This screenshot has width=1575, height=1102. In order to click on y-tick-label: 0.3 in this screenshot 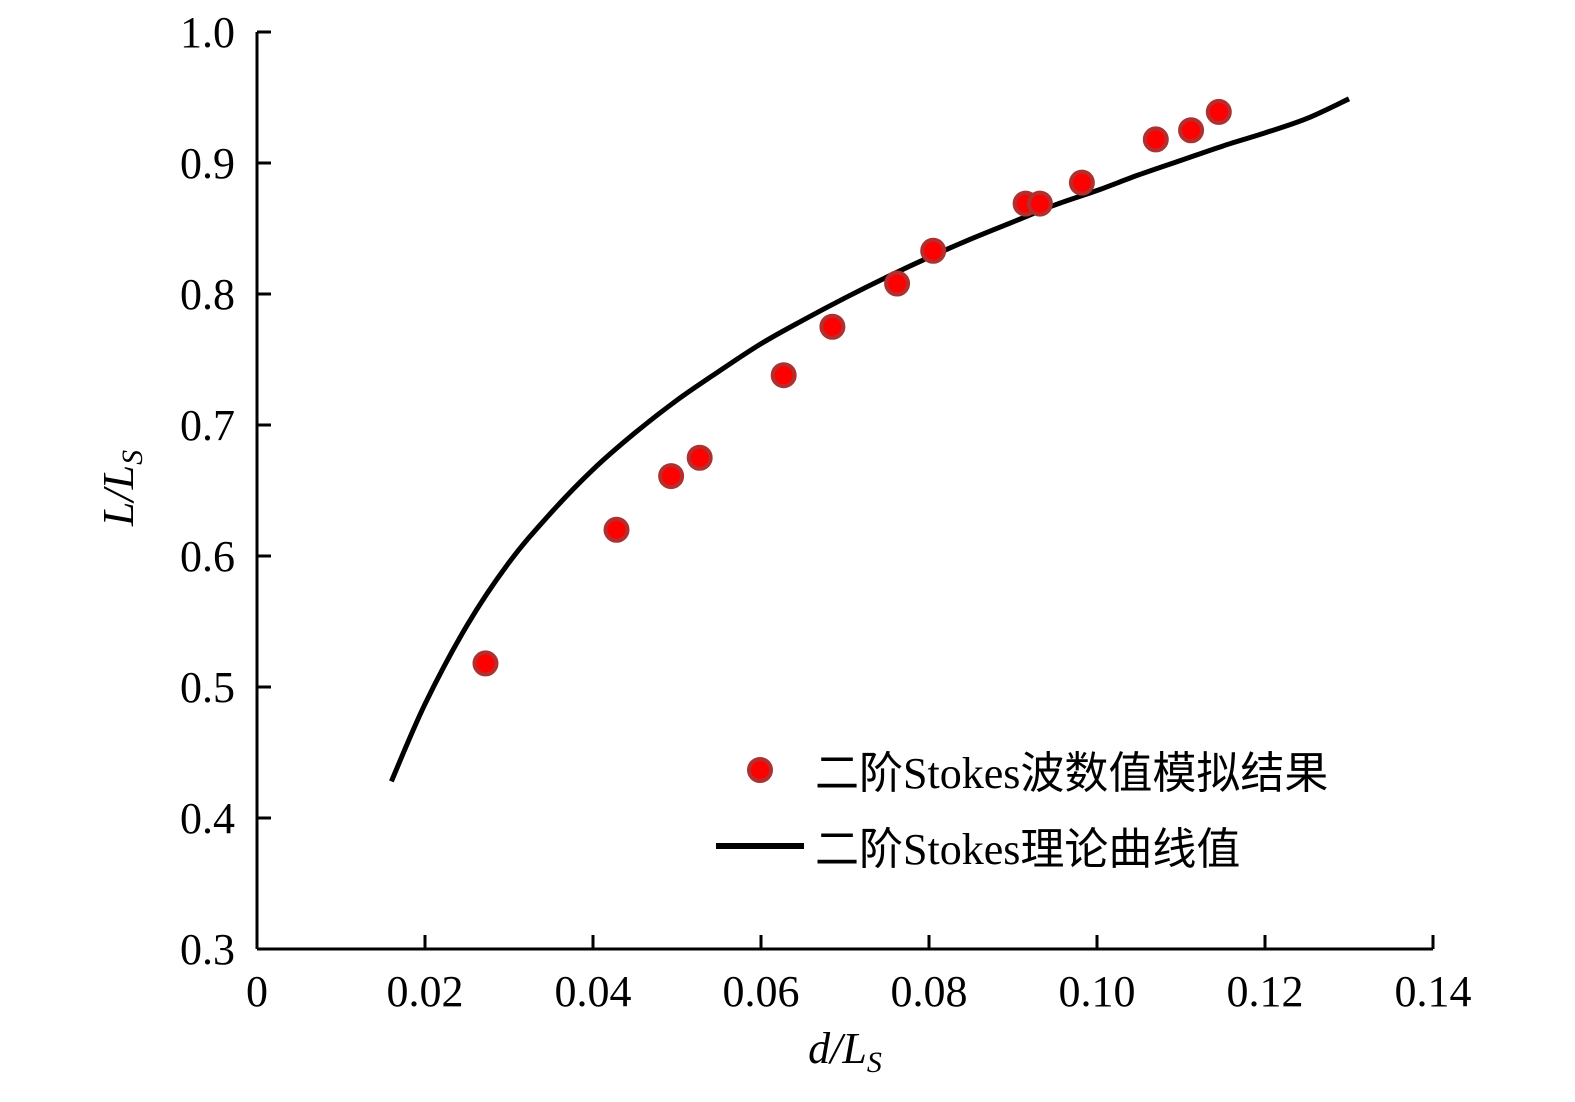, I will do `click(207, 949)`.